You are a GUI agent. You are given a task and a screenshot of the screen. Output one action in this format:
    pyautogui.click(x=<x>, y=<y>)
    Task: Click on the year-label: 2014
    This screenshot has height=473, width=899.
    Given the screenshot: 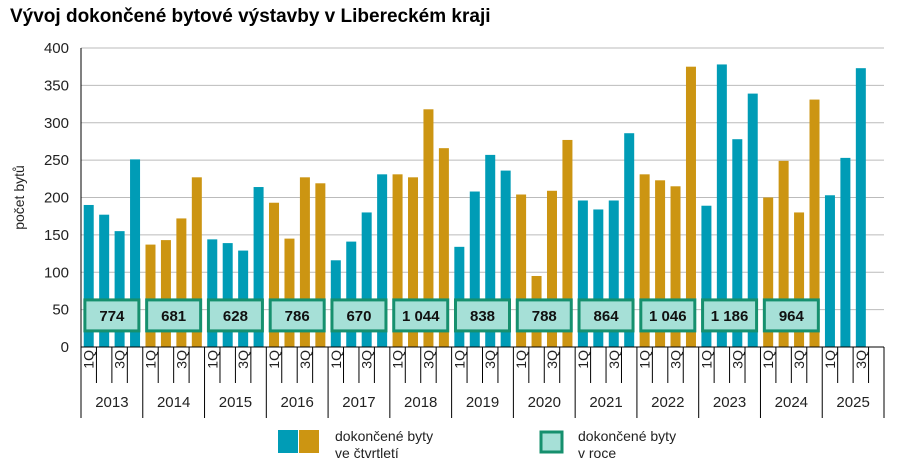 What is the action you would take?
    pyautogui.click(x=173, y=402)
    